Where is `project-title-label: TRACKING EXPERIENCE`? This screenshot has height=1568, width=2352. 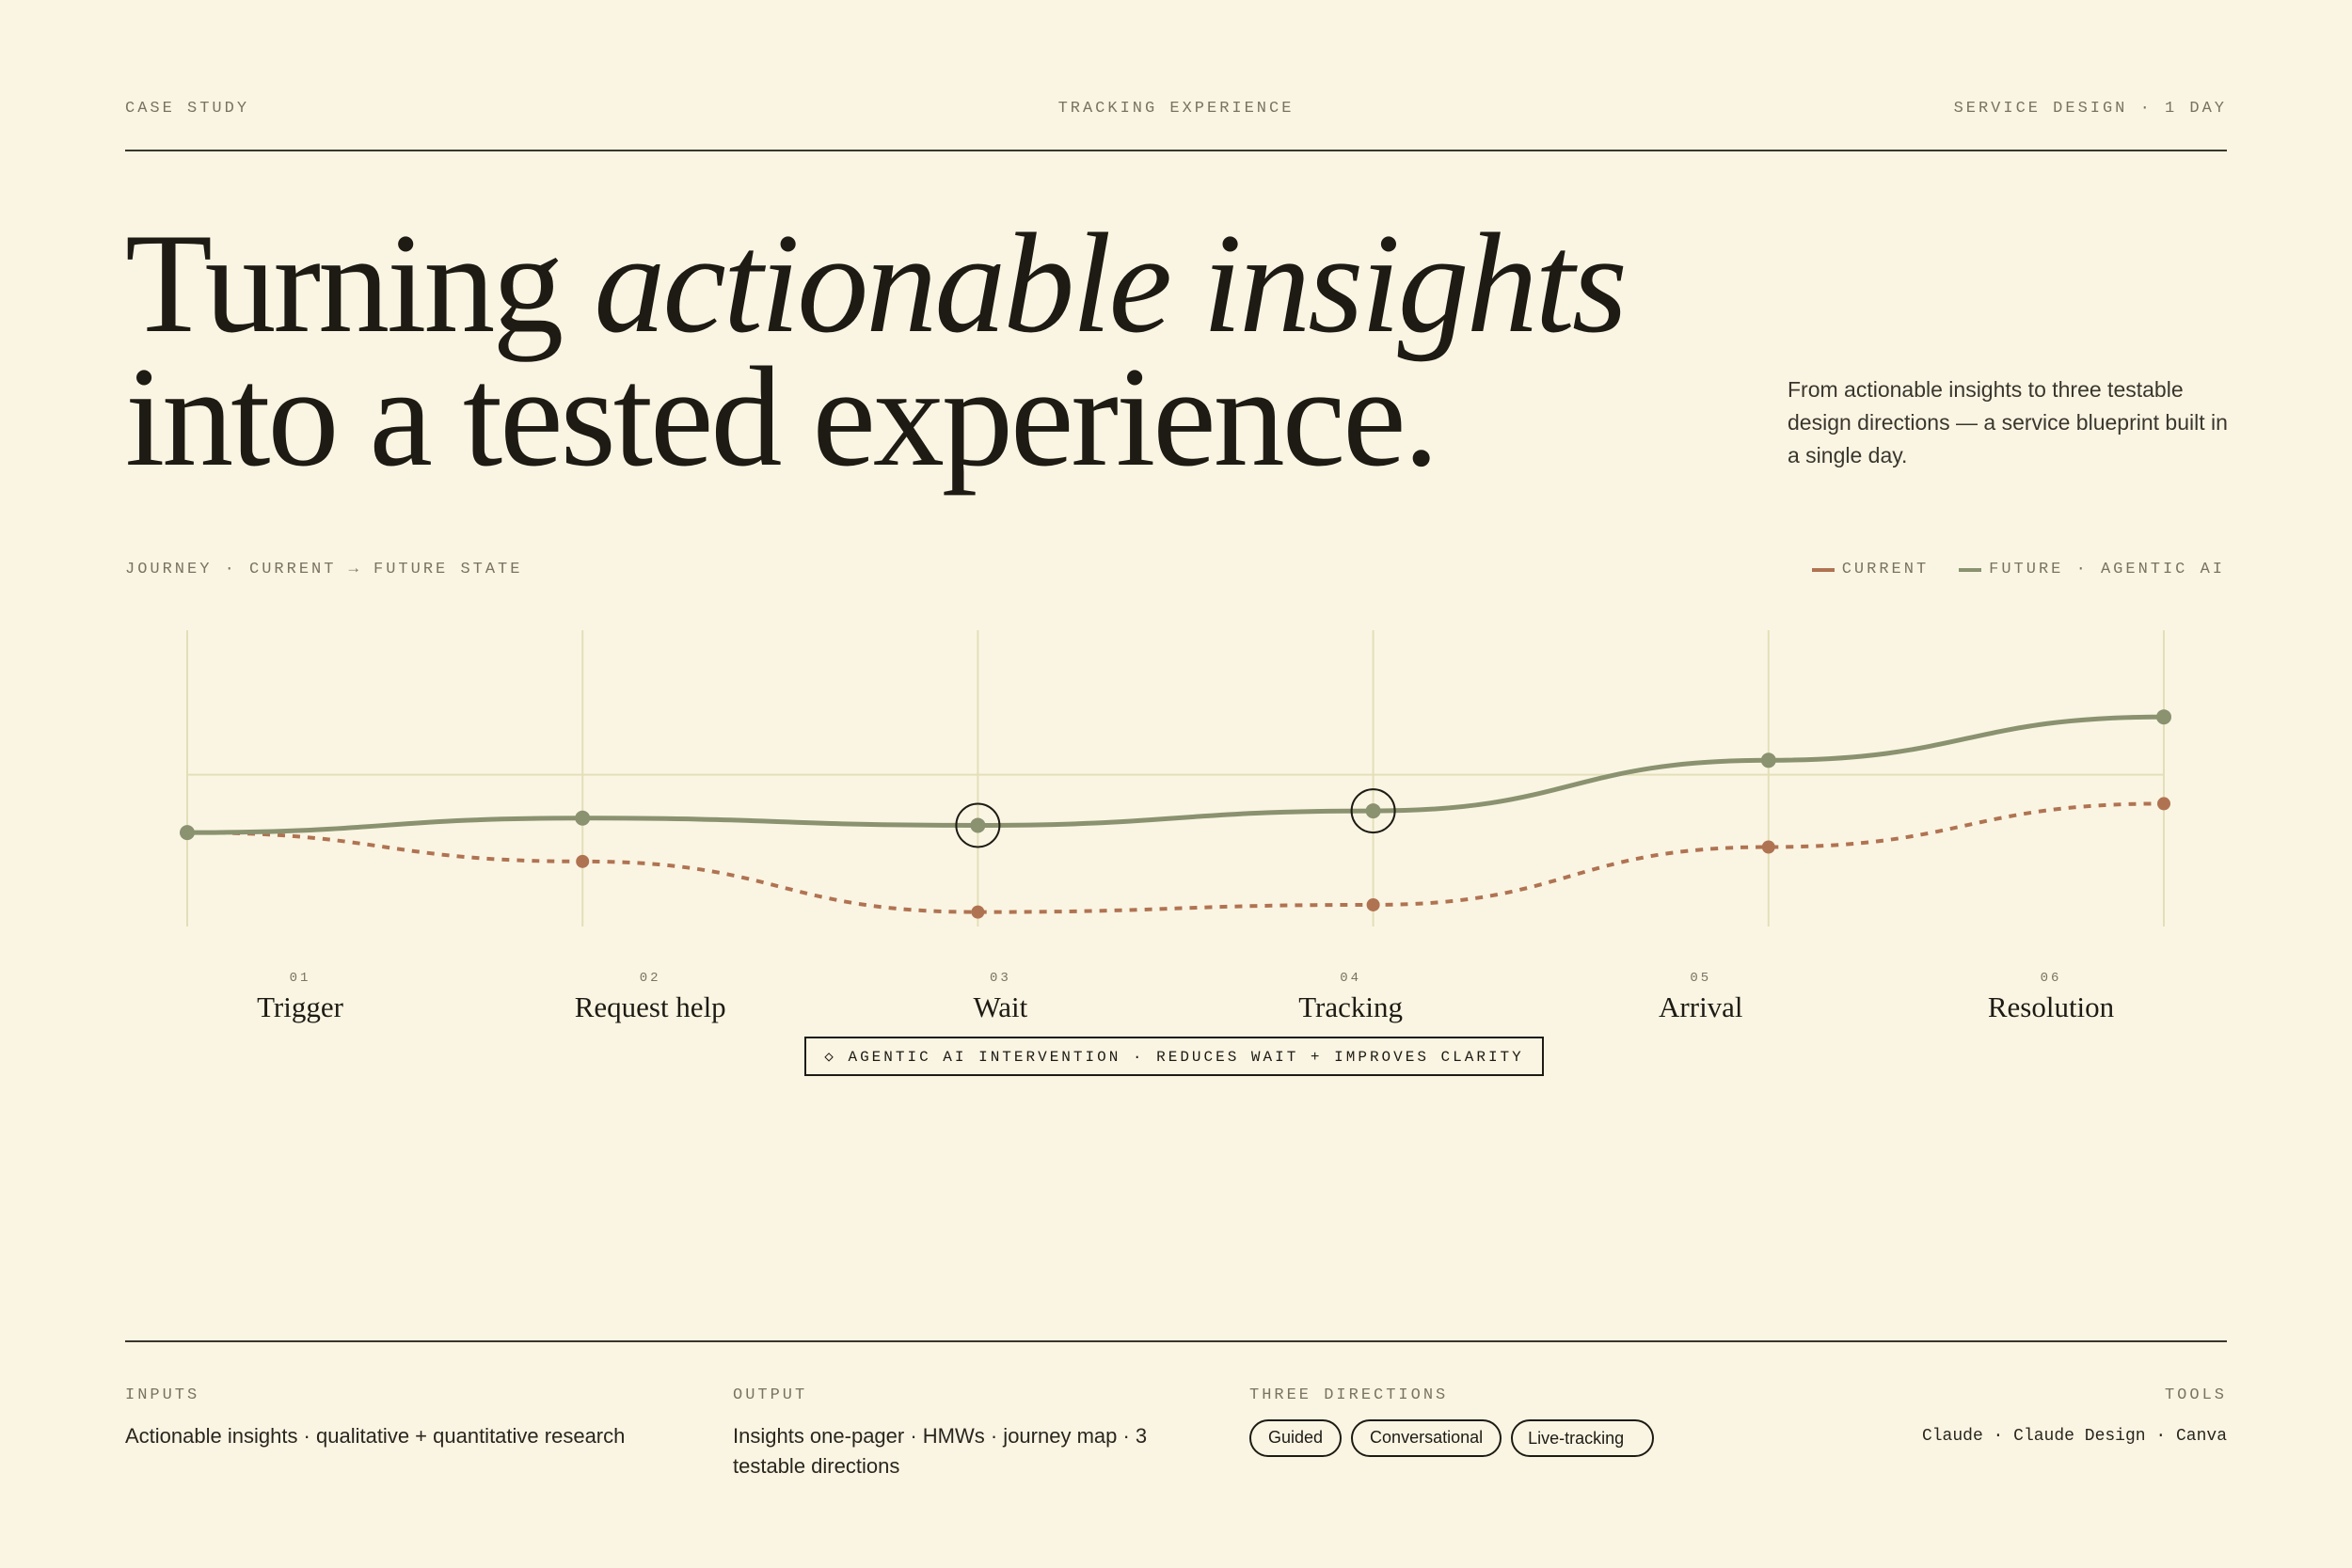 project-title-label: TRACKING EXPERIENCE is located at coordinates (1176, 109).